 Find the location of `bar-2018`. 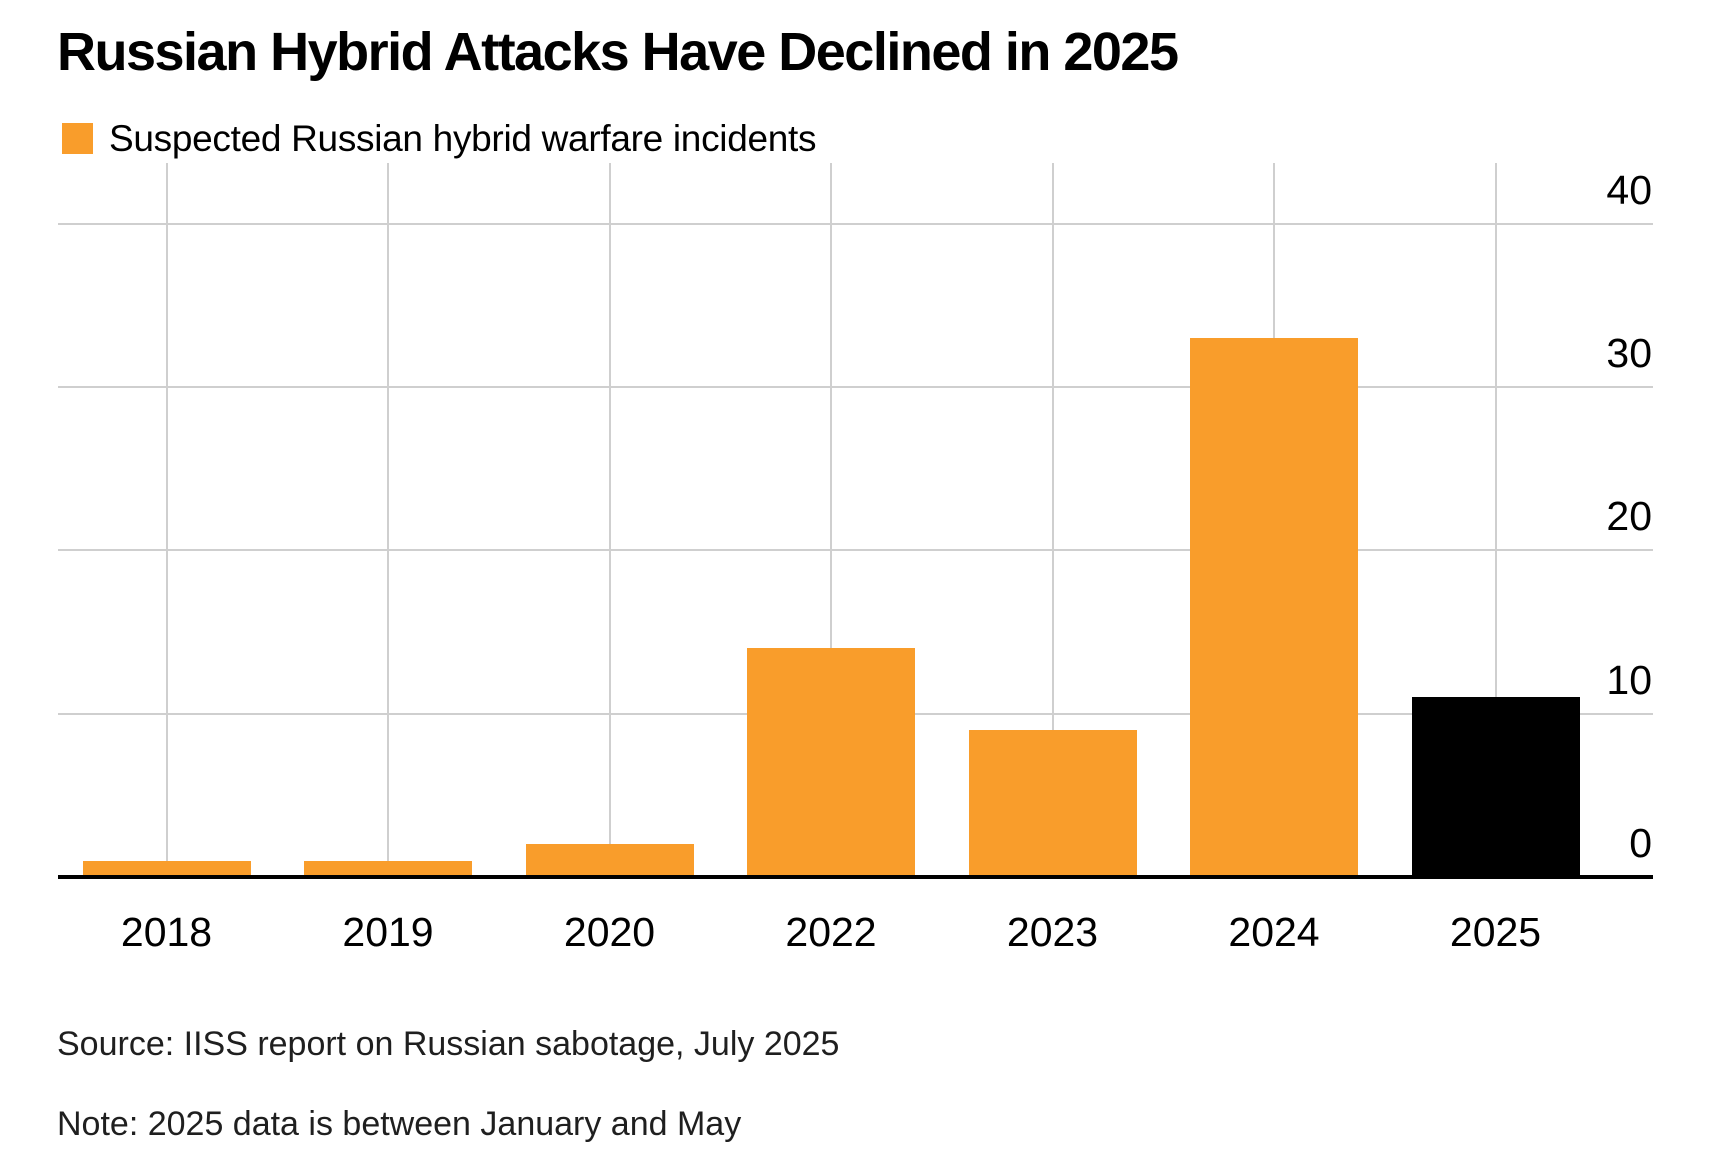

bar-2018 is located at coordinates (166, 869).